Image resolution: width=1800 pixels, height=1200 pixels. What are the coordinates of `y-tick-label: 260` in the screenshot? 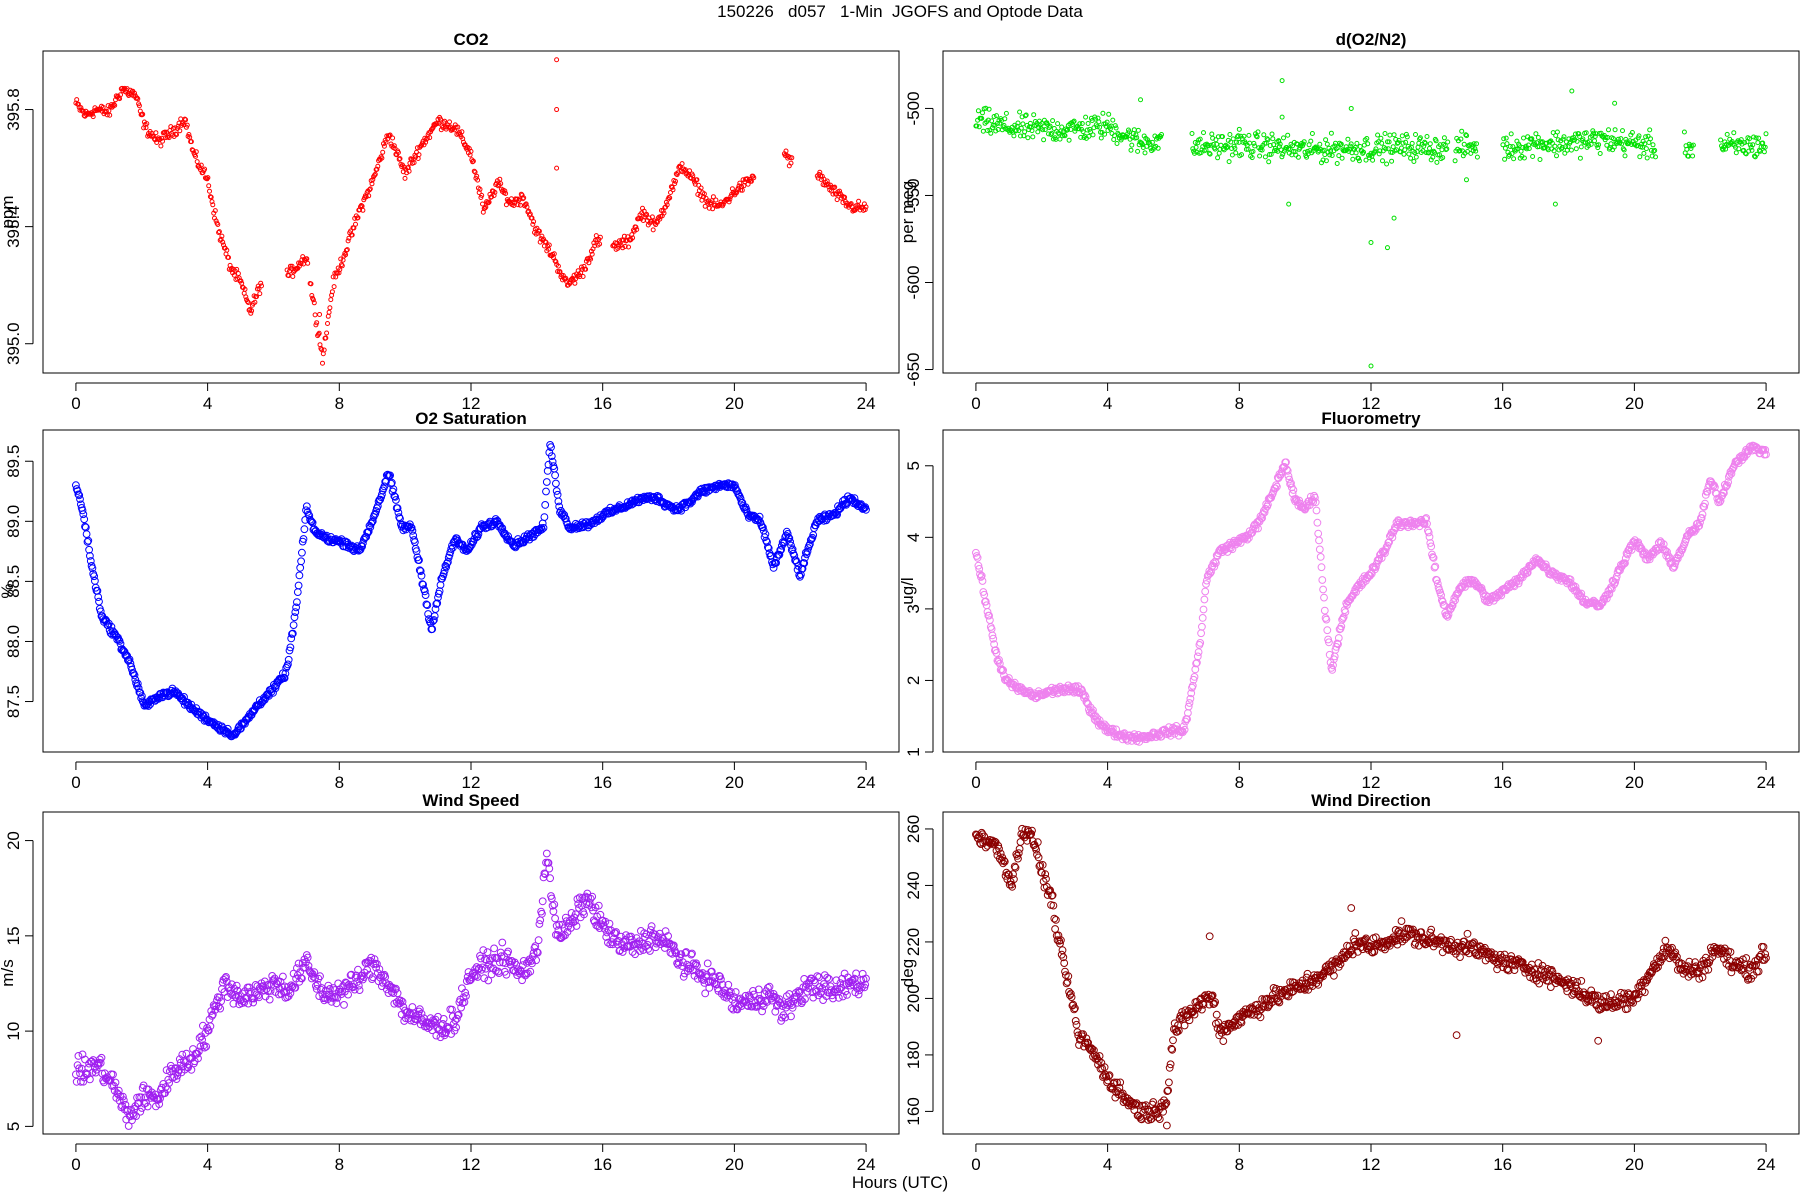 It's located at (913, 829).